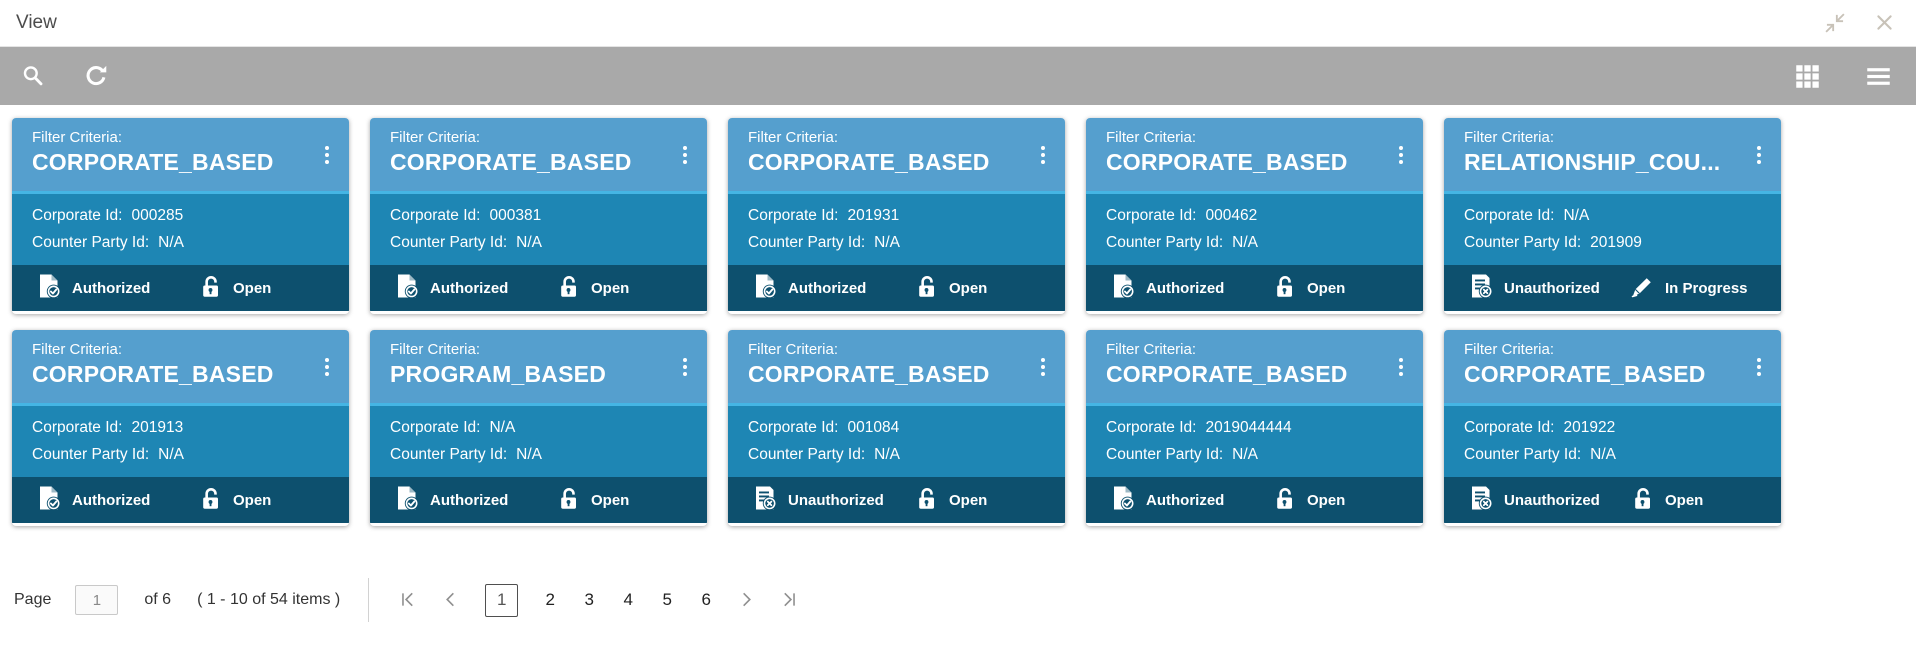 This screenshot has width=1916, height=646. What do you see at coordinates (550, 599) in the screenshot?
I see `page-number-button: 2` at bounding box center [550, 599].